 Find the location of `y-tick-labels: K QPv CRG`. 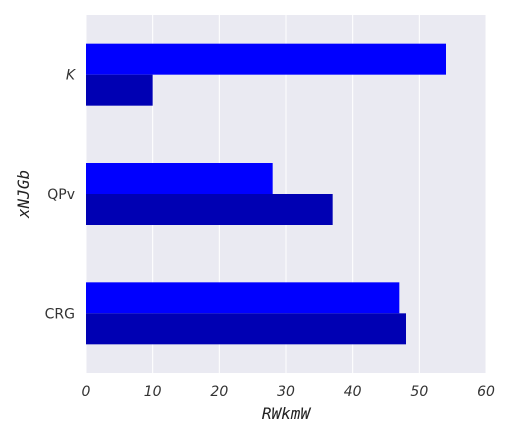

y-tick-labels: K QPv CRG is located at coordinates (61, 195).